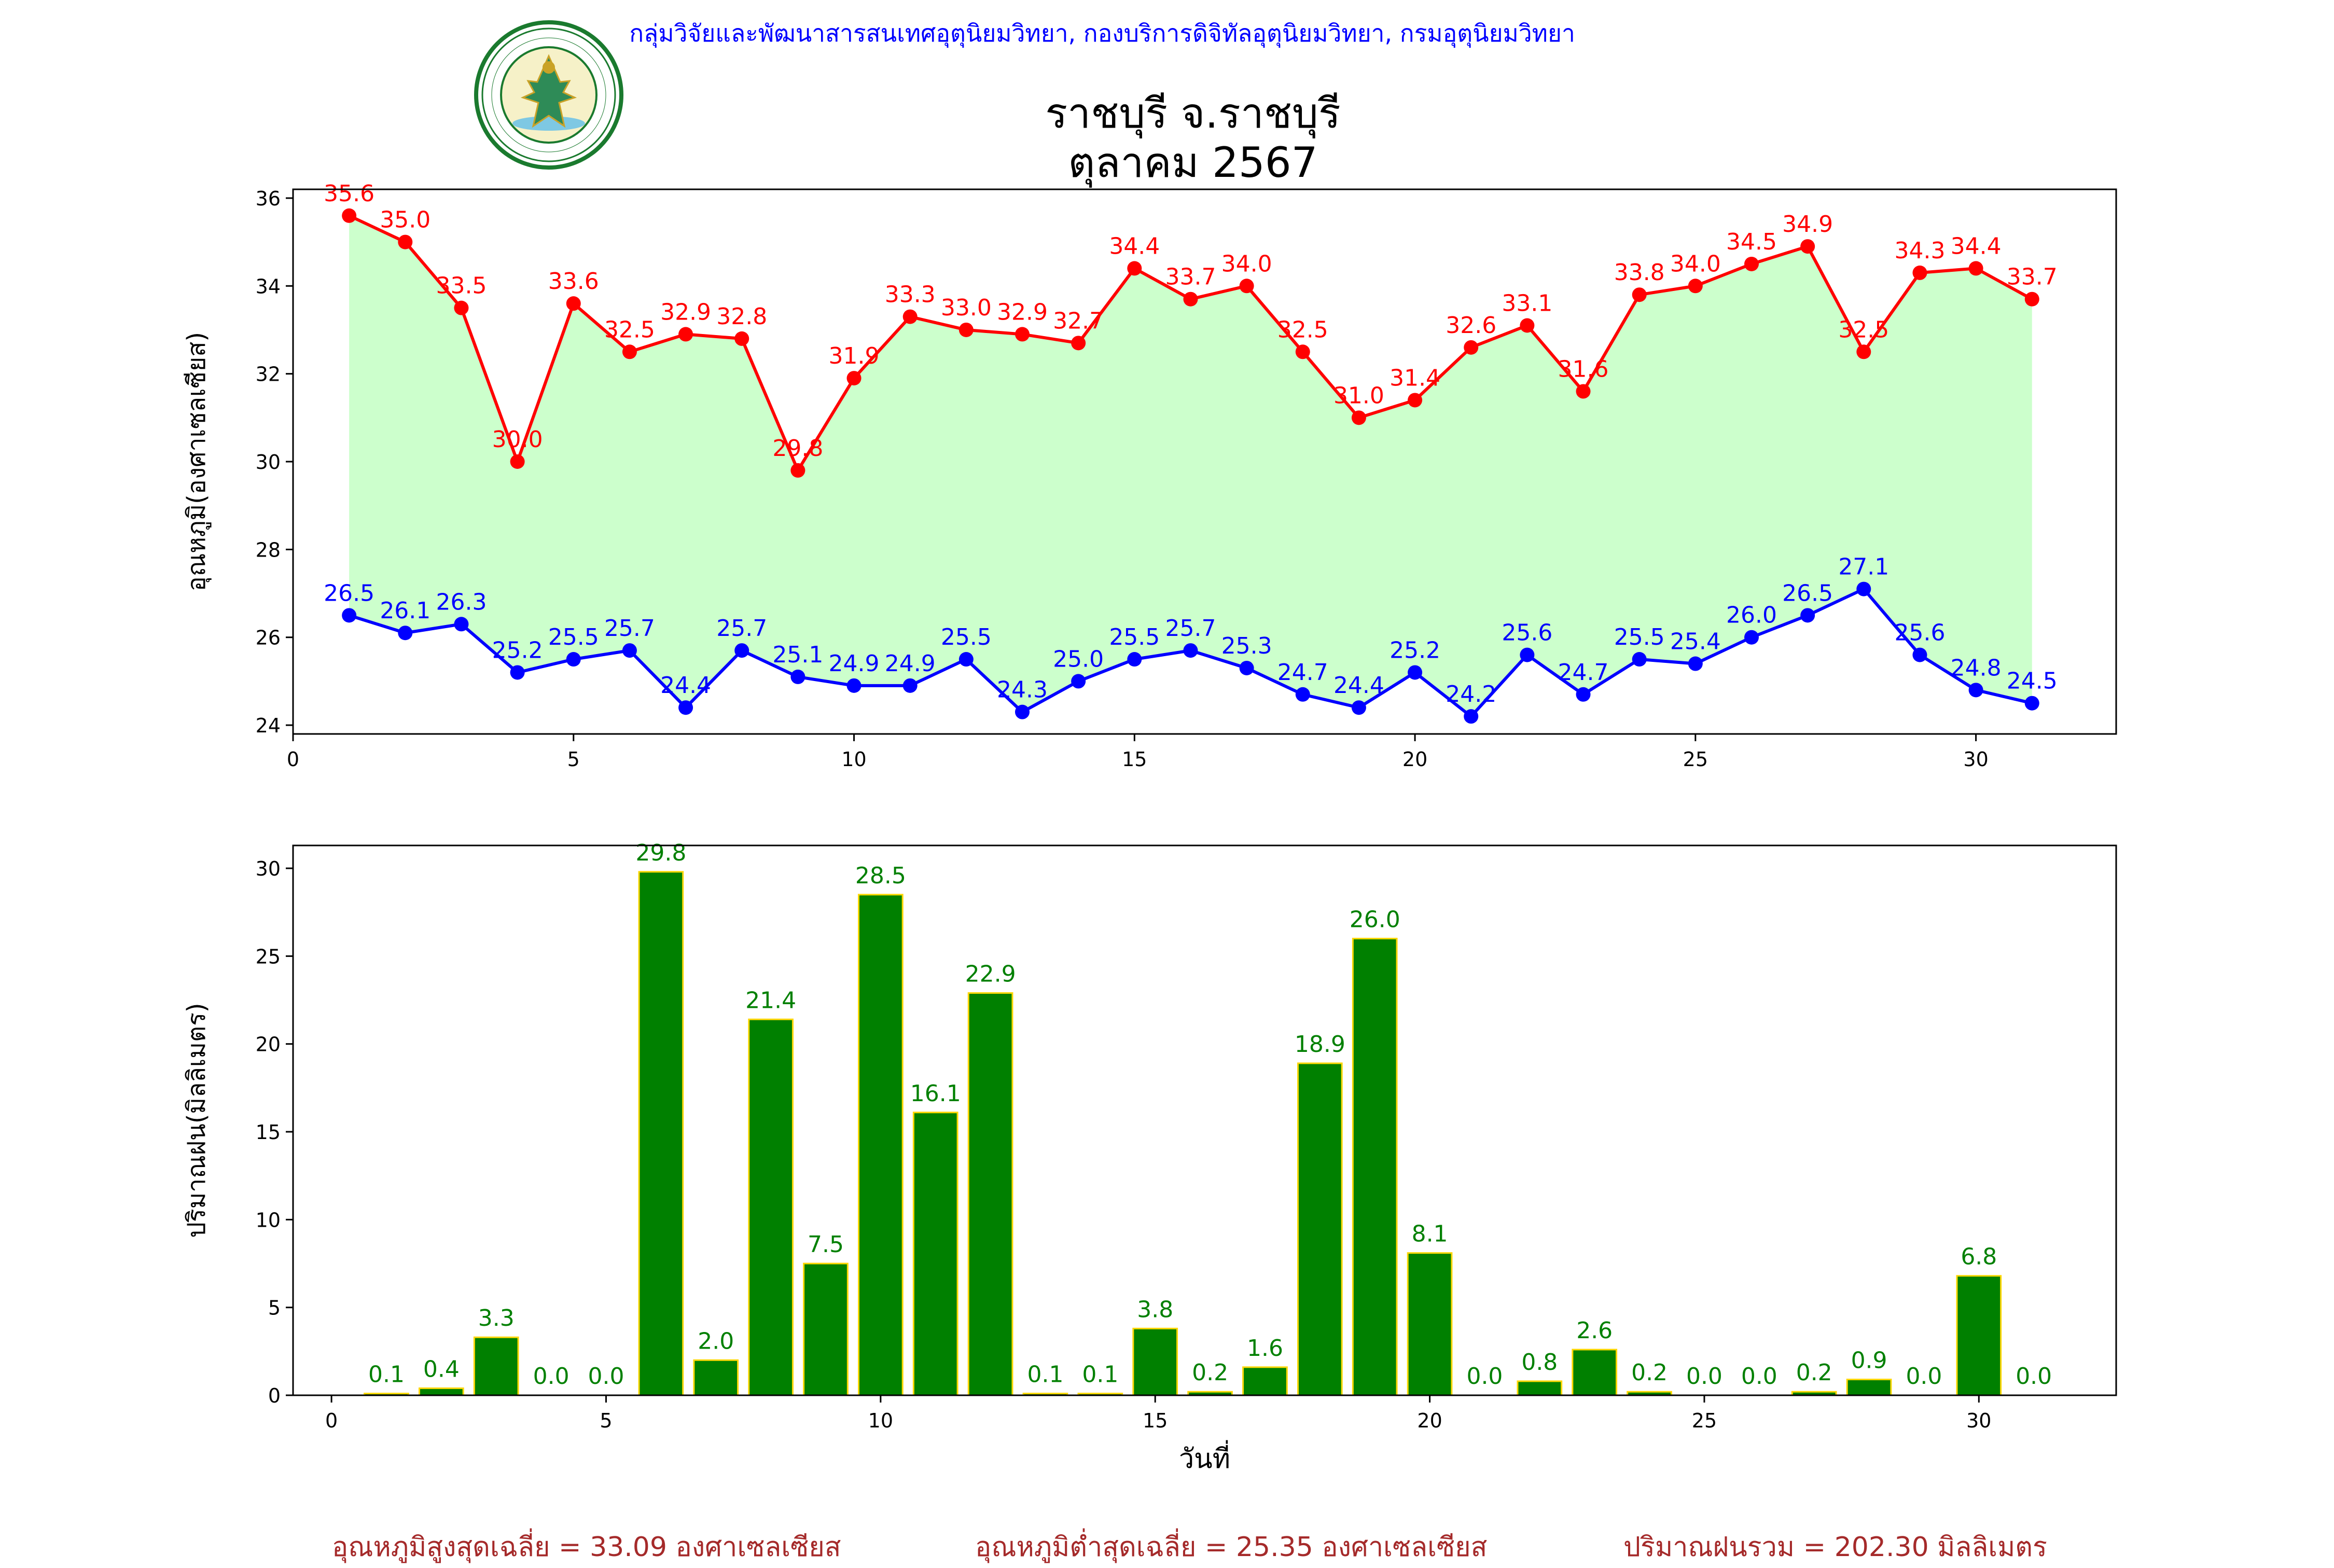  I want to click on max-temp-data-label: 33.7, so click(2033, 277).